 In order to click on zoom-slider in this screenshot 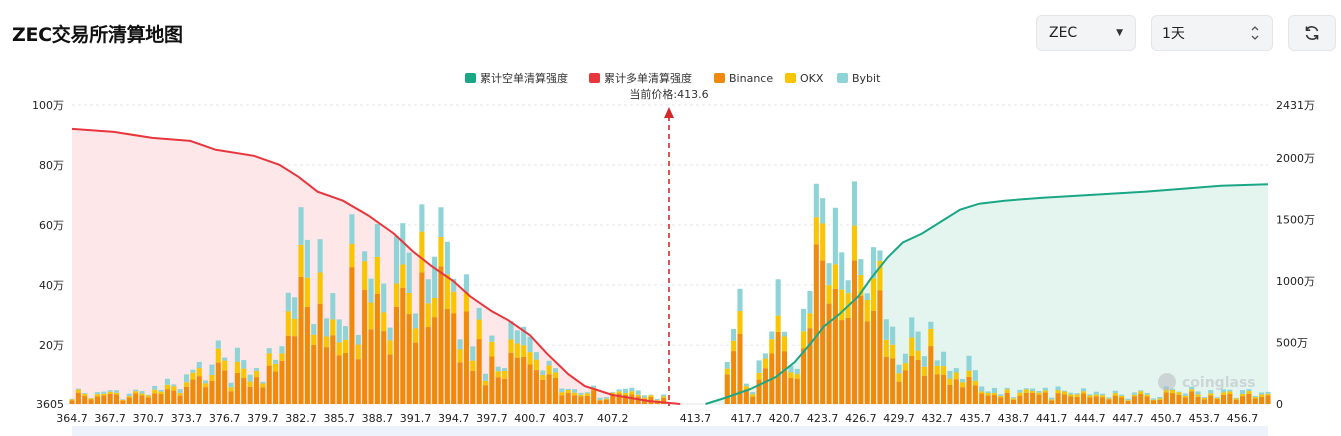, I will do `click(670, 431)`.